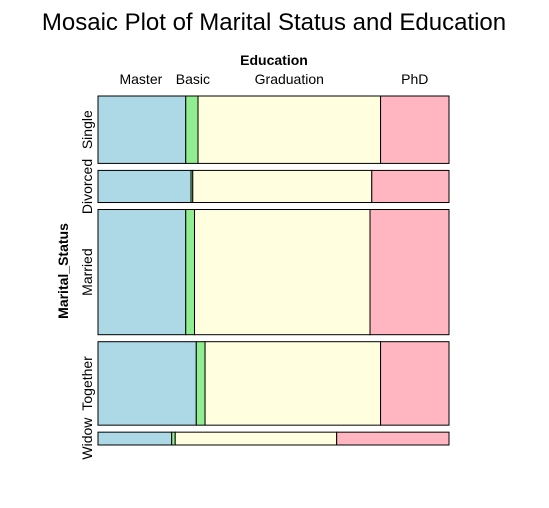 This screenshot has height=508, width=549. What do you see at coordinates (87, 383) in the screenshot?
I see `row-label-together: Together` at bounding box center [87, 383].